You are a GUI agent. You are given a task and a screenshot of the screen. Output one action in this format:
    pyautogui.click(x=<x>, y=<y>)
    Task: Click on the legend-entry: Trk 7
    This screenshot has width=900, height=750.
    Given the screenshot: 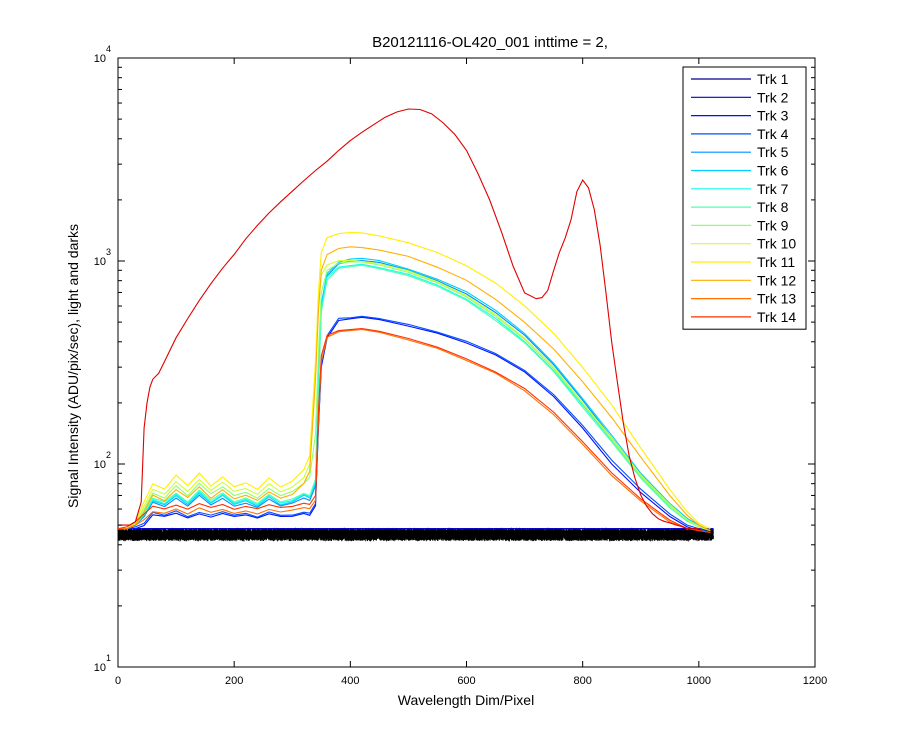 What is the action you would take?
    pyautogui.click(x=773, y=189)
    